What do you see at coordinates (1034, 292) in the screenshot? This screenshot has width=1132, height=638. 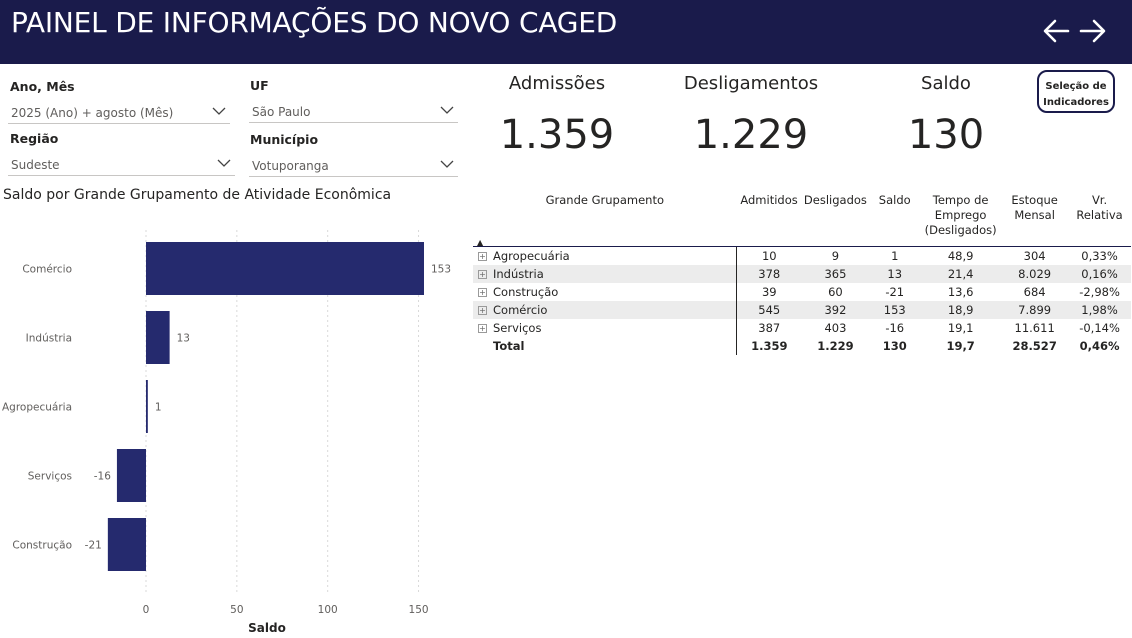 I see `cell: 684` at bounding box center [1034, 292].